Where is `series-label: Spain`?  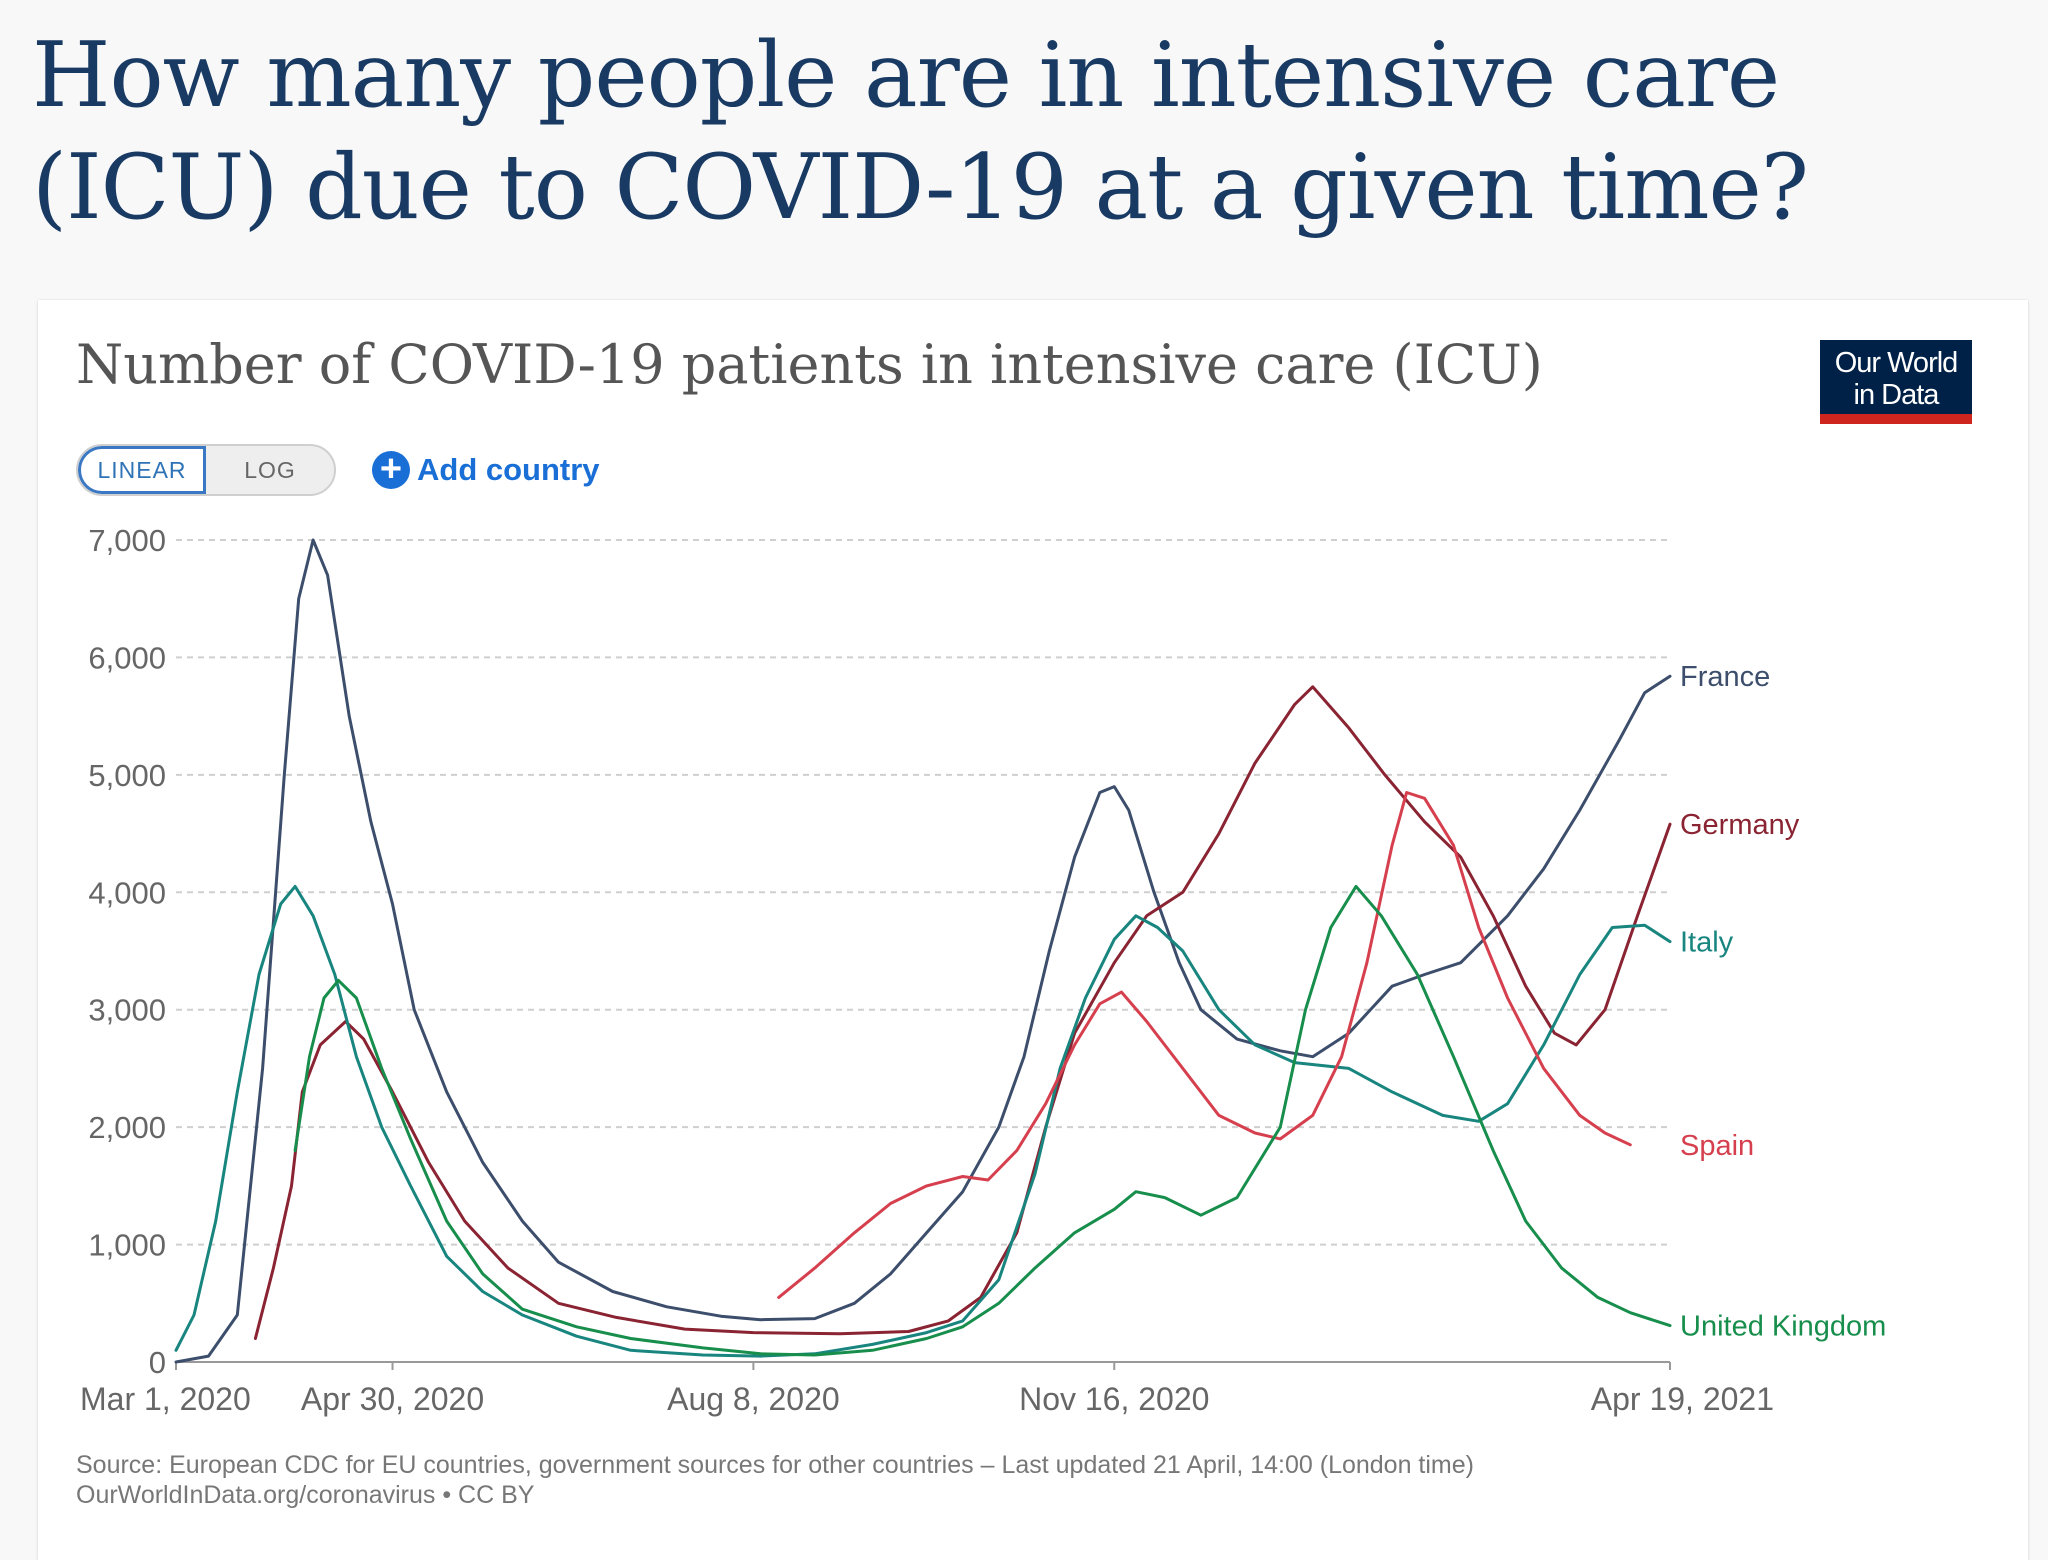
series-label: Spain is located at coordinates (1717, 1146).